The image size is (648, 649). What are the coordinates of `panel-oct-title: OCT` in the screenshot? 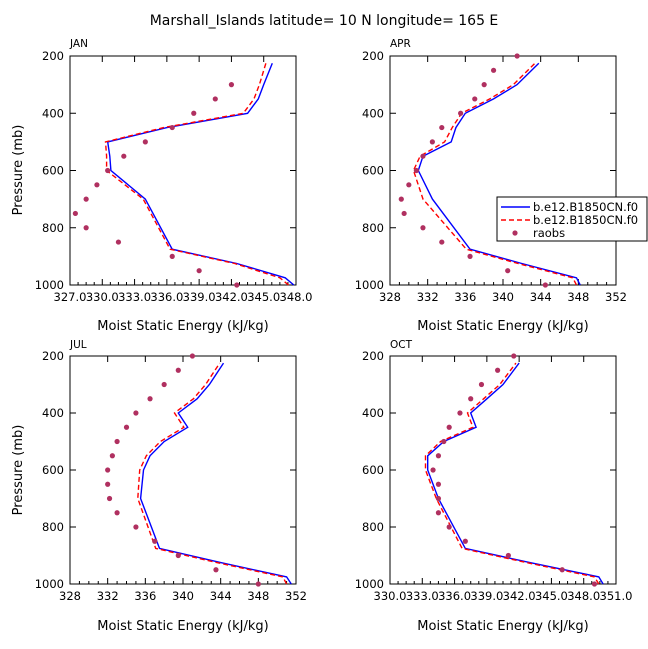 It's located at (401, 345).